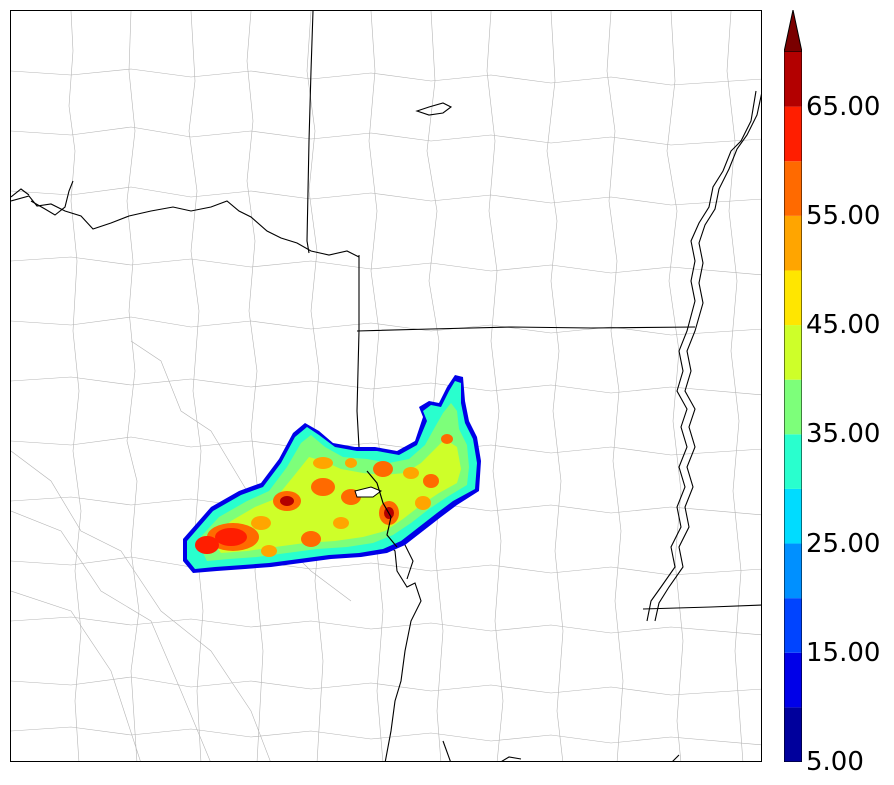  What do you see at coordinates (843, 215) in the screenshot?
I see `colorbar-tick-label: 55.00` at bounding box center [843, 215].